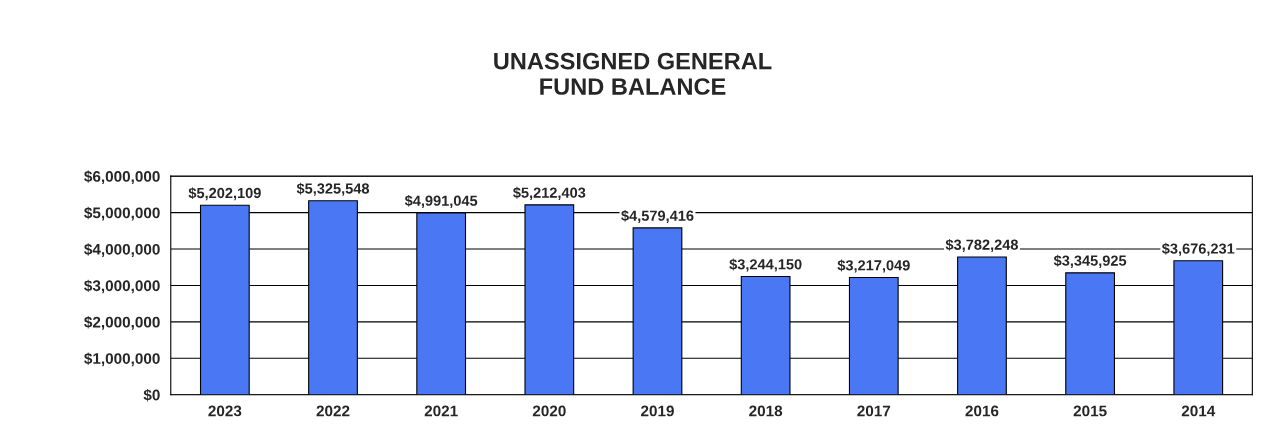  Describe the element at coordinates (333, 411) in the screenshot. I see `x-tick-label: 2022` at that location.